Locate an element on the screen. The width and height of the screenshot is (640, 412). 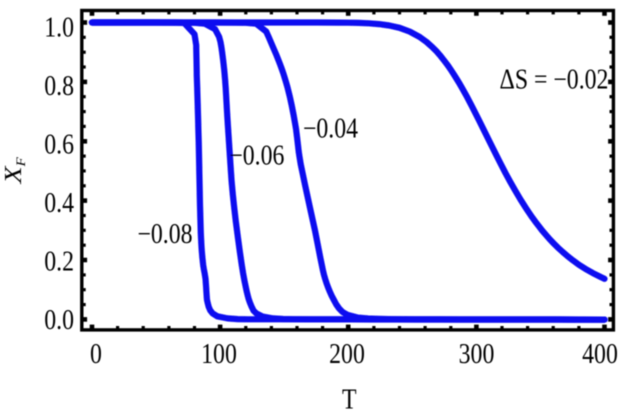
svg-text: 0.6 is located at coordinates (59, 144).